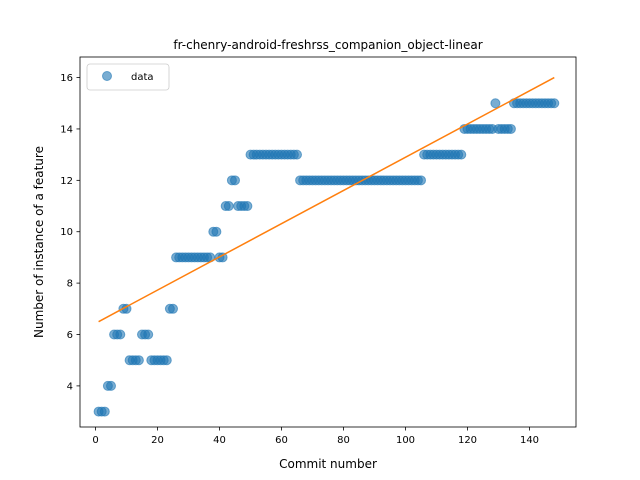  I want to click on y-tick-label: 16, so click(66, 78).